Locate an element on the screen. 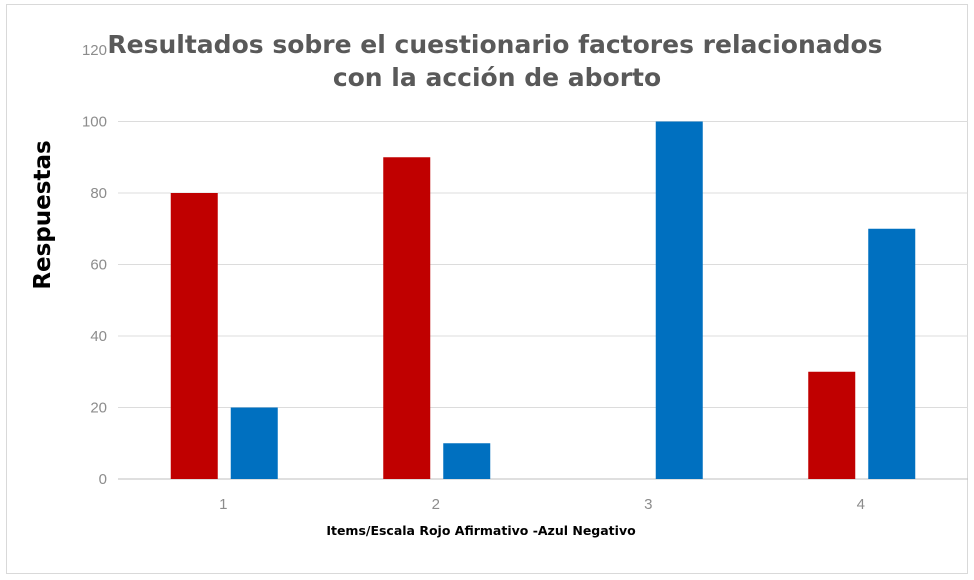 The image size is (974, 580). x-tick-label: 1 is located at coordinates (223, 504).